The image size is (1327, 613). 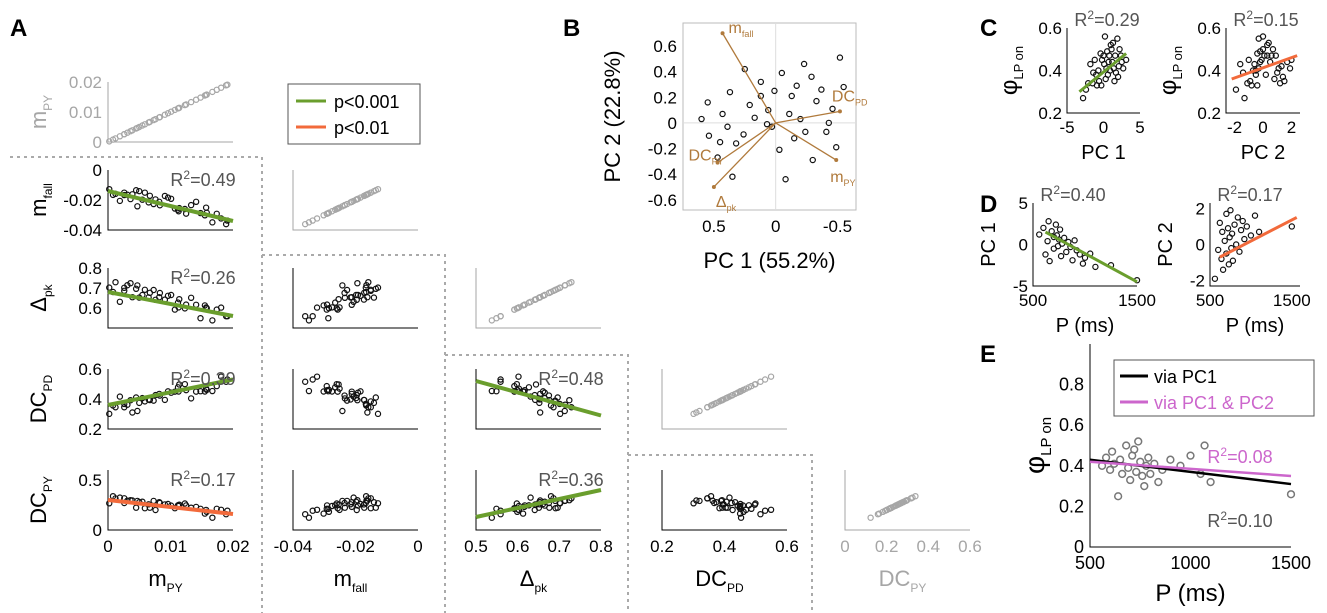 What do you see at coordinates (90, 429) in the screenshot?
I see `ytick-DCPD-0: 0.2` at bounding box center [90, 429].